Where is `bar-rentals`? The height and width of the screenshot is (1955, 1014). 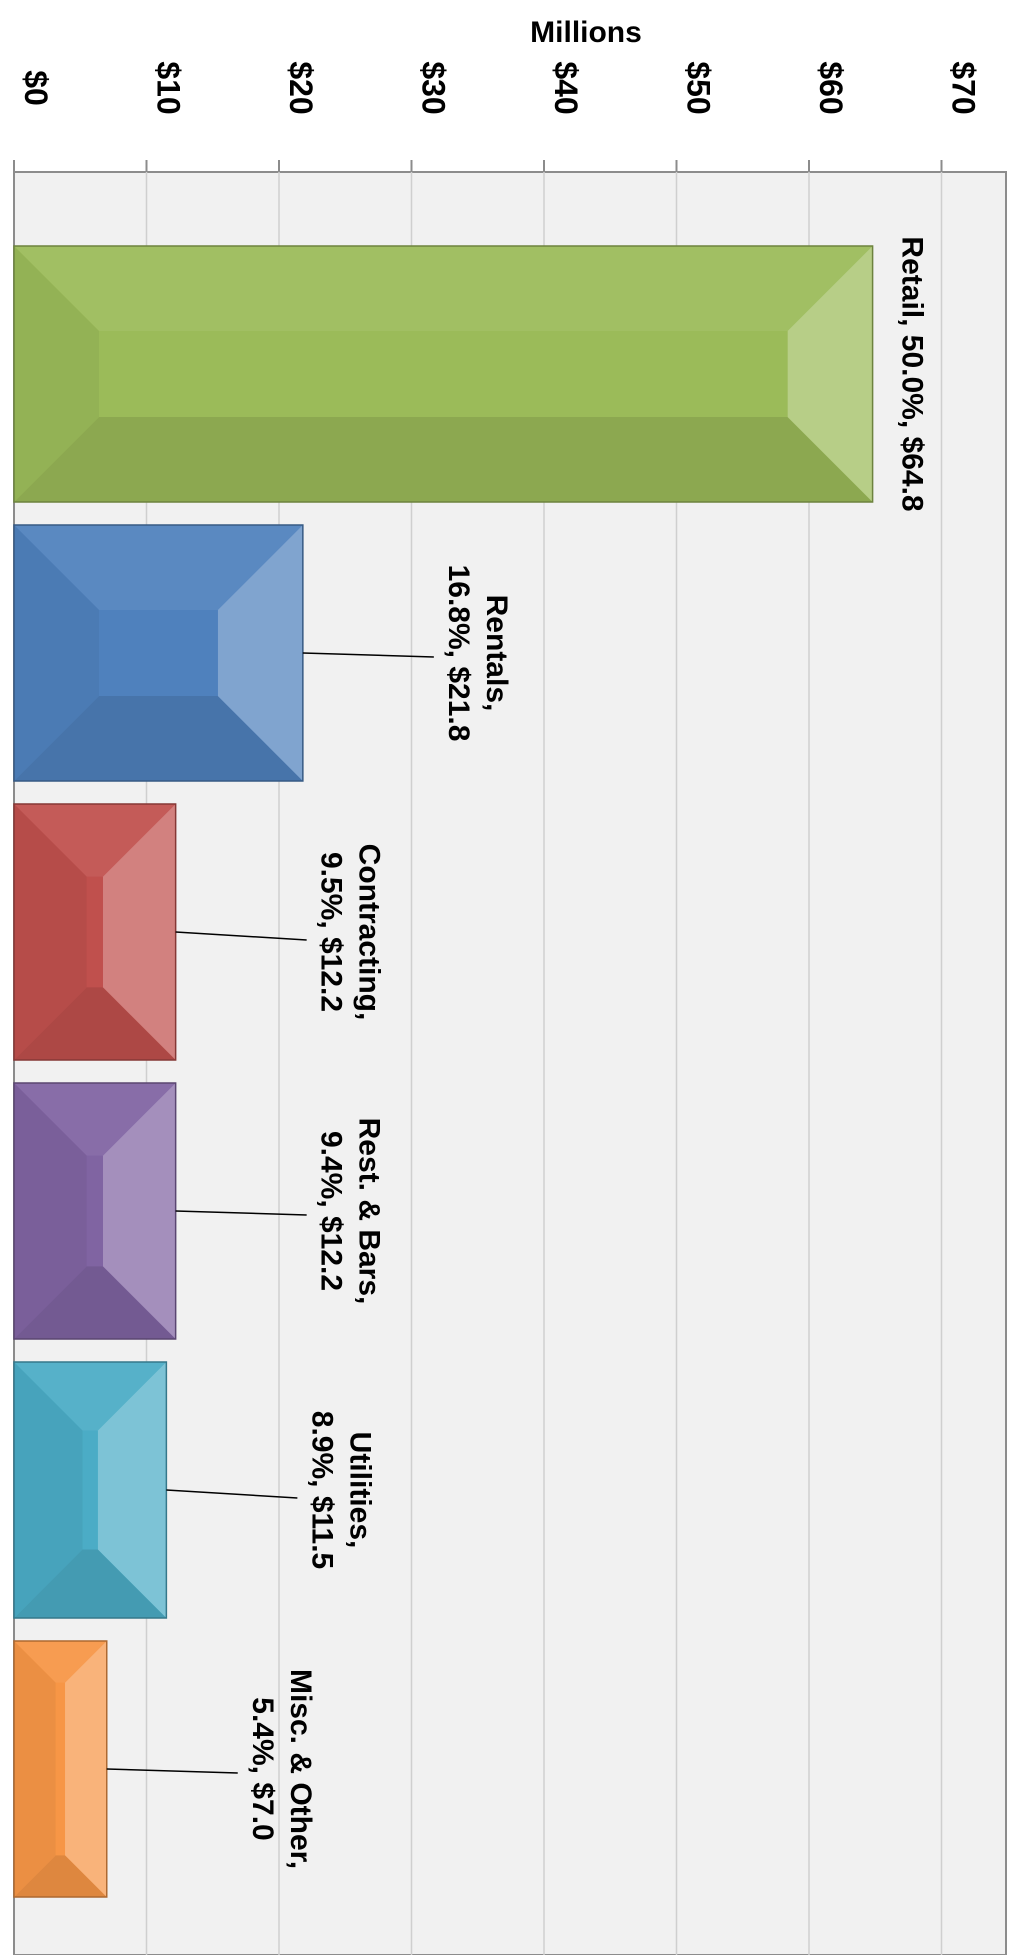
bar-rentals is located at coordinates (158, 653).